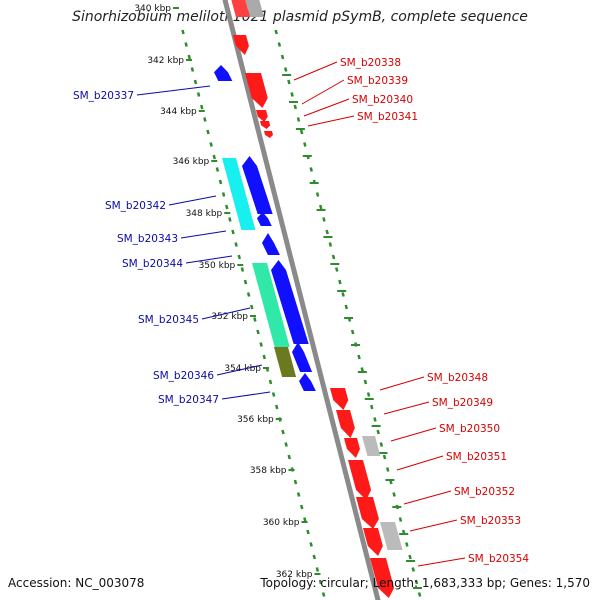  What do you see at coordinates (255, 420) in the screenshot?
I see `scale-label: 356 kbp` at bounding box center [255, 420].